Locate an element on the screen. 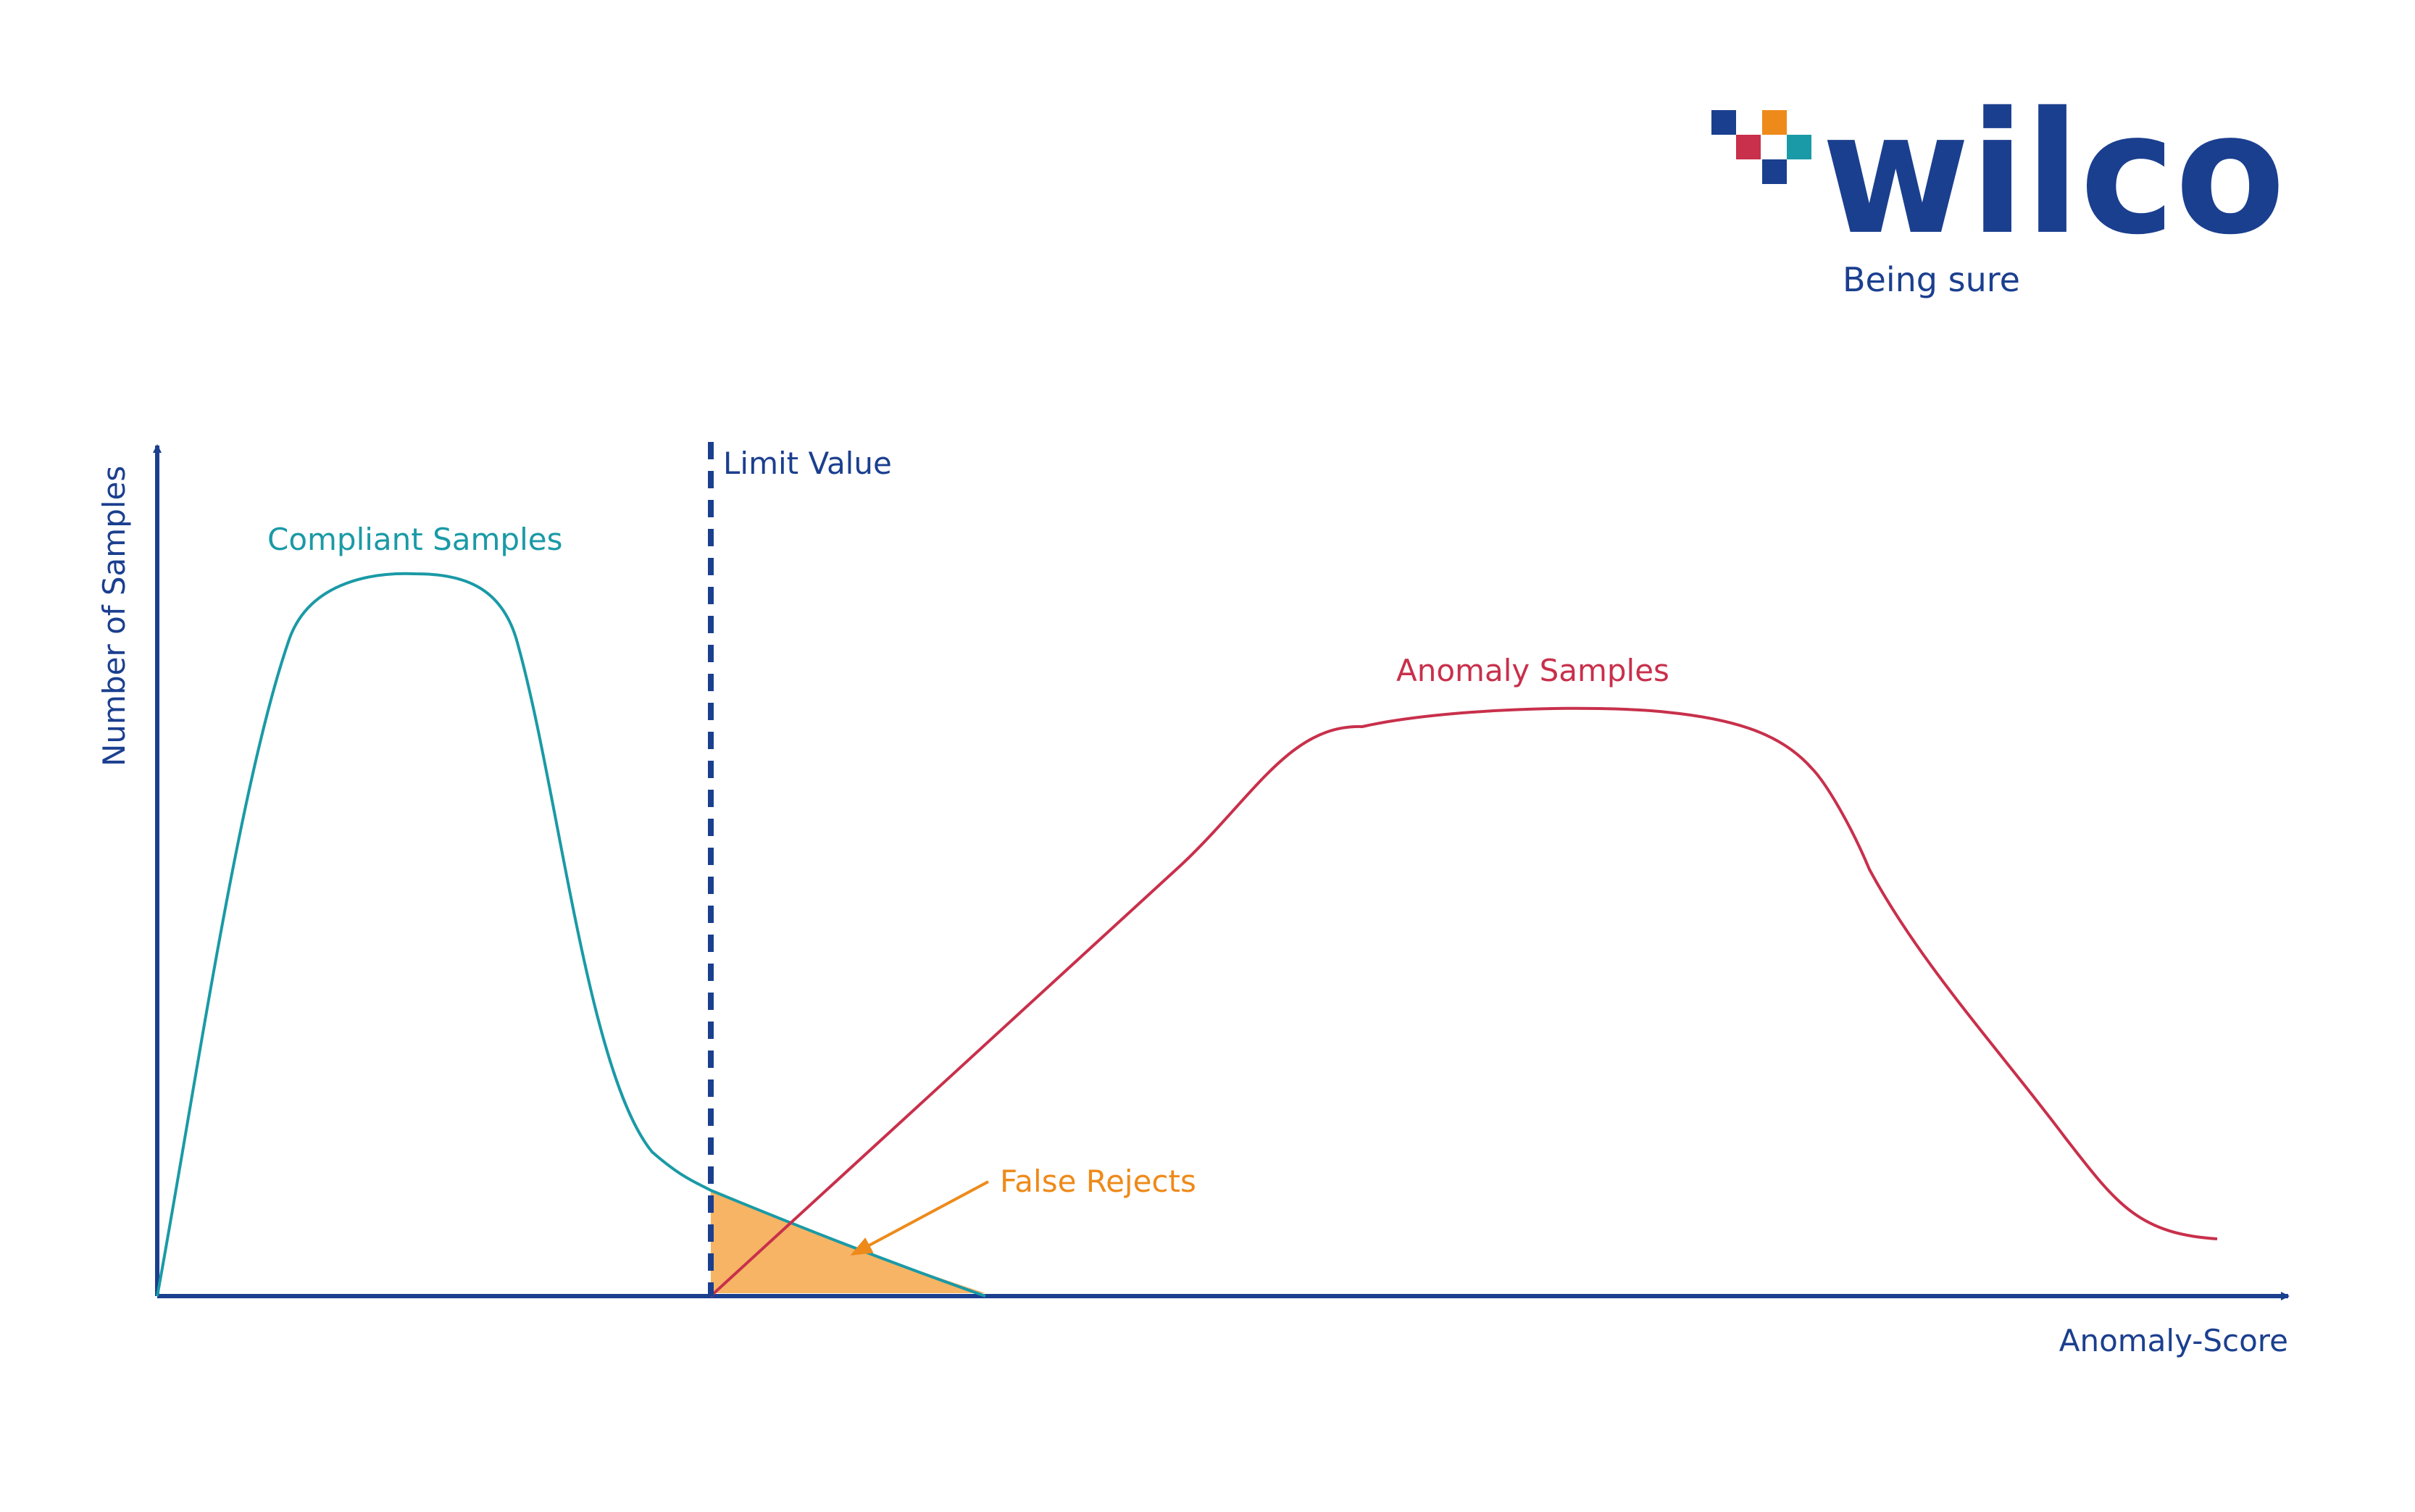 The width and height of the screenshot is (2415, 1512). anomaly-samples-label: Anomaly Samples is located at coordinates (1532, 670).